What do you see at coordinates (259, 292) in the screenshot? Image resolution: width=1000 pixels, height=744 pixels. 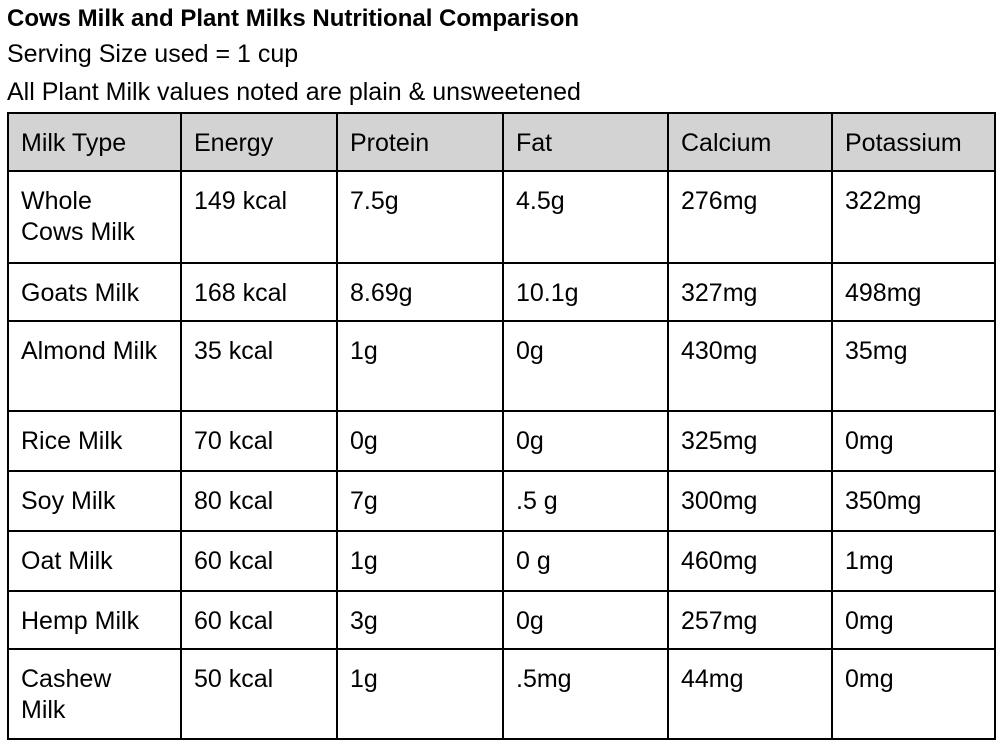 I see `table-cell: 168 kcal` at bounding box center [259, 292].